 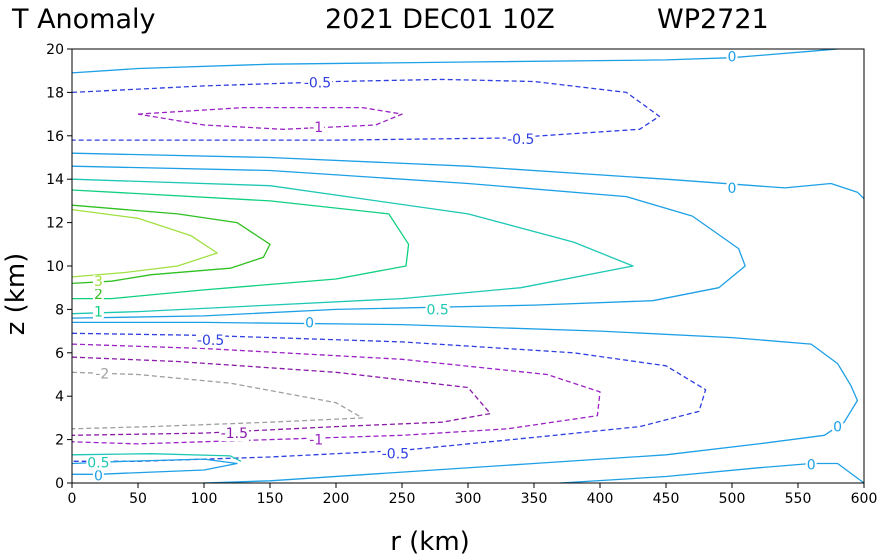 I want to click on y-tick-label: 12, so click(x=55, y=224).